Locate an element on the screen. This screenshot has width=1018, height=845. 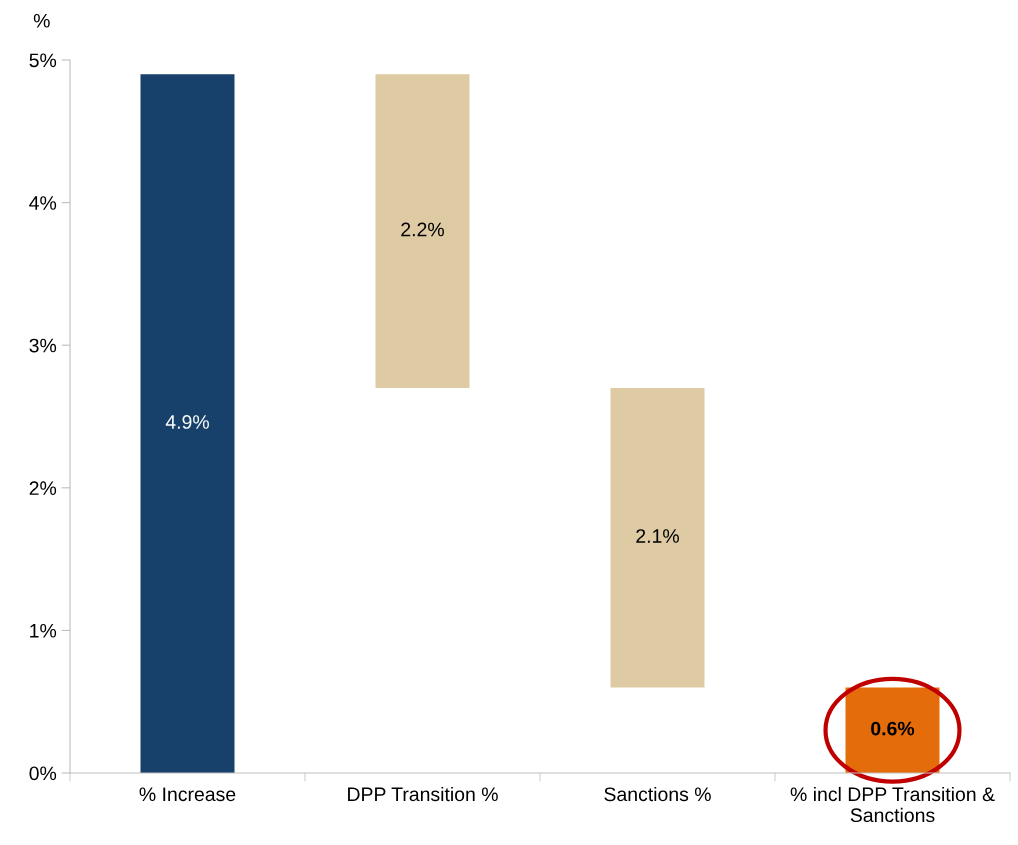
data-label: 2.1% is located at coordinates (657, 536).